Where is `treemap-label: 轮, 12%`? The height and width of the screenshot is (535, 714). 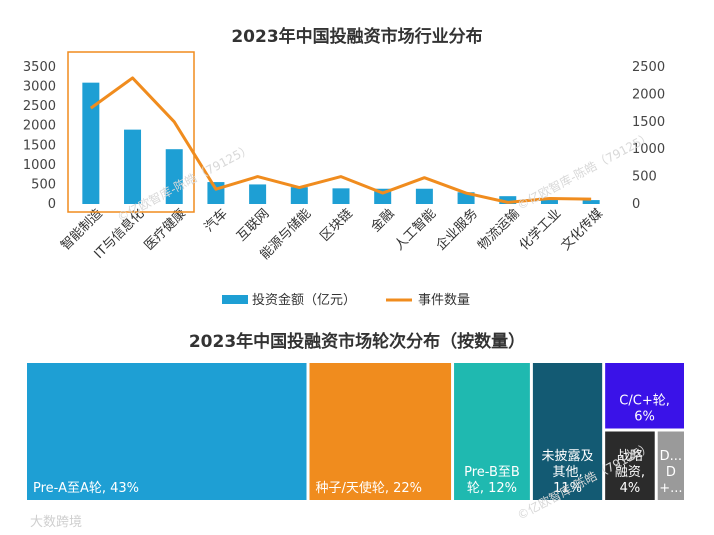
treemap-label: 轮, 12% is located at coordinates (492, 488).